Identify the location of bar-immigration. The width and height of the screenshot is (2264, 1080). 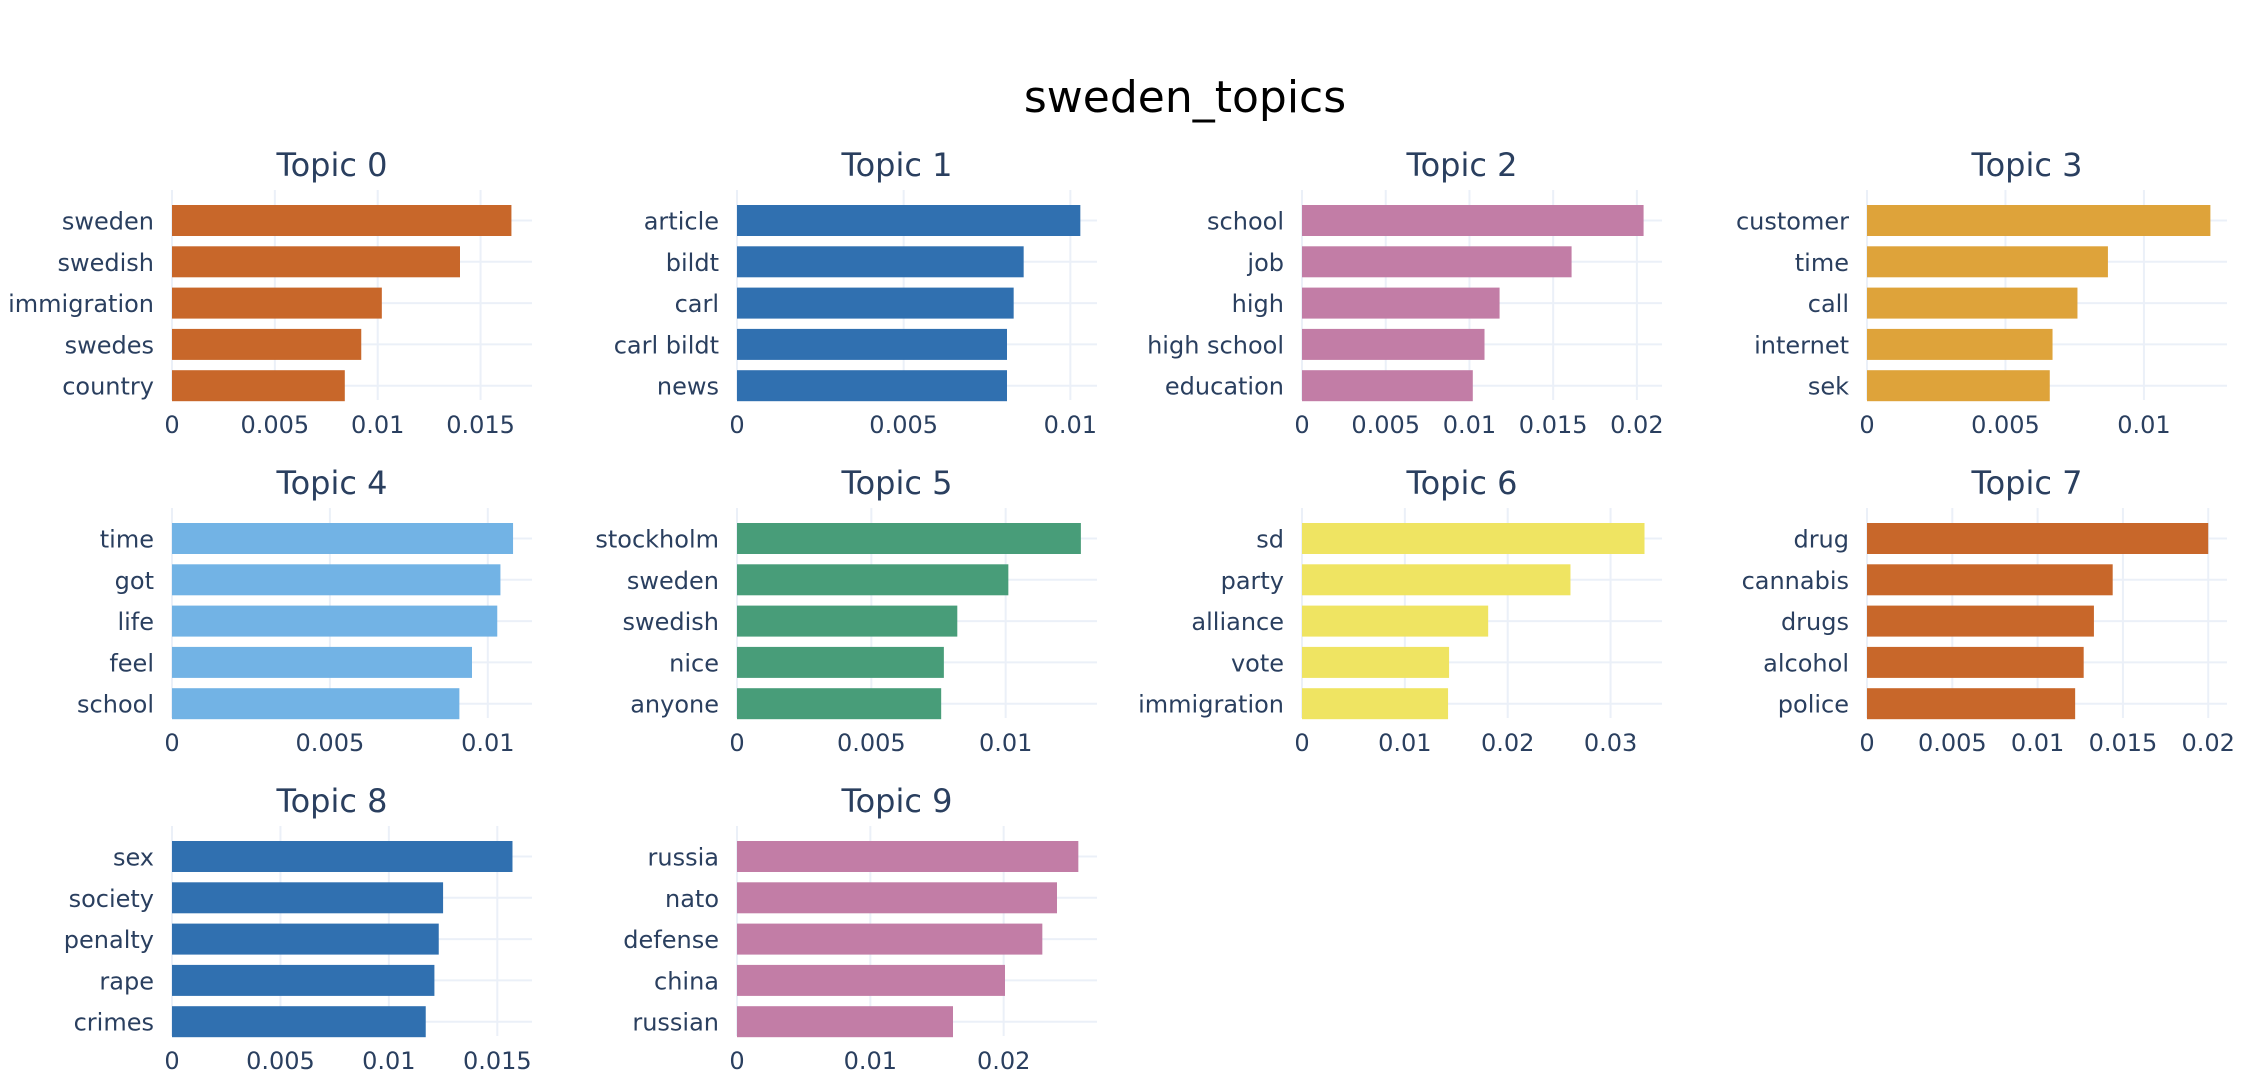
(277, 303).